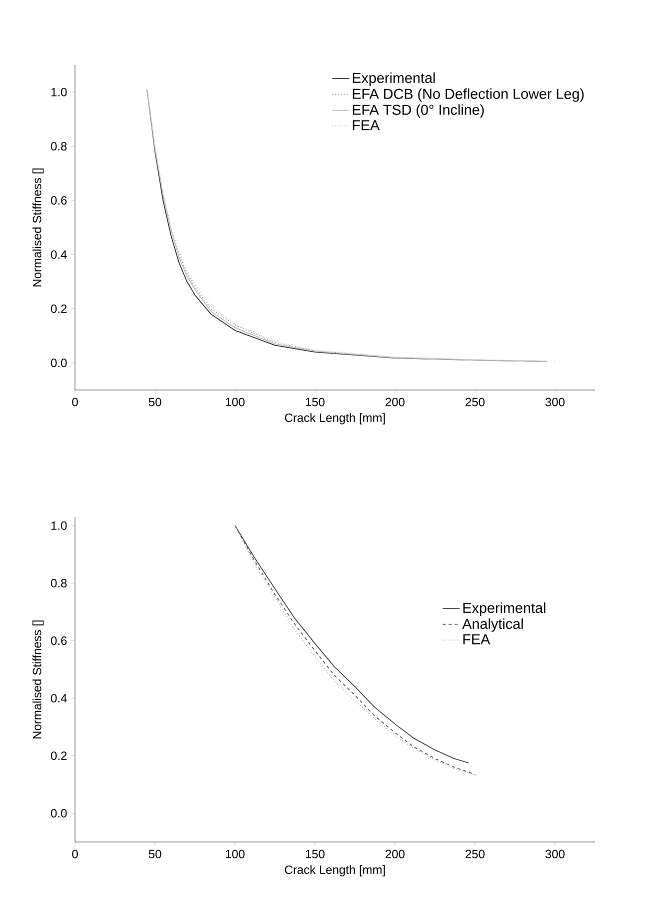 The image size is (670, 905). I want to click on legend-label: EFA DCB (No Deflection Lower Leg), so click(468, 95).